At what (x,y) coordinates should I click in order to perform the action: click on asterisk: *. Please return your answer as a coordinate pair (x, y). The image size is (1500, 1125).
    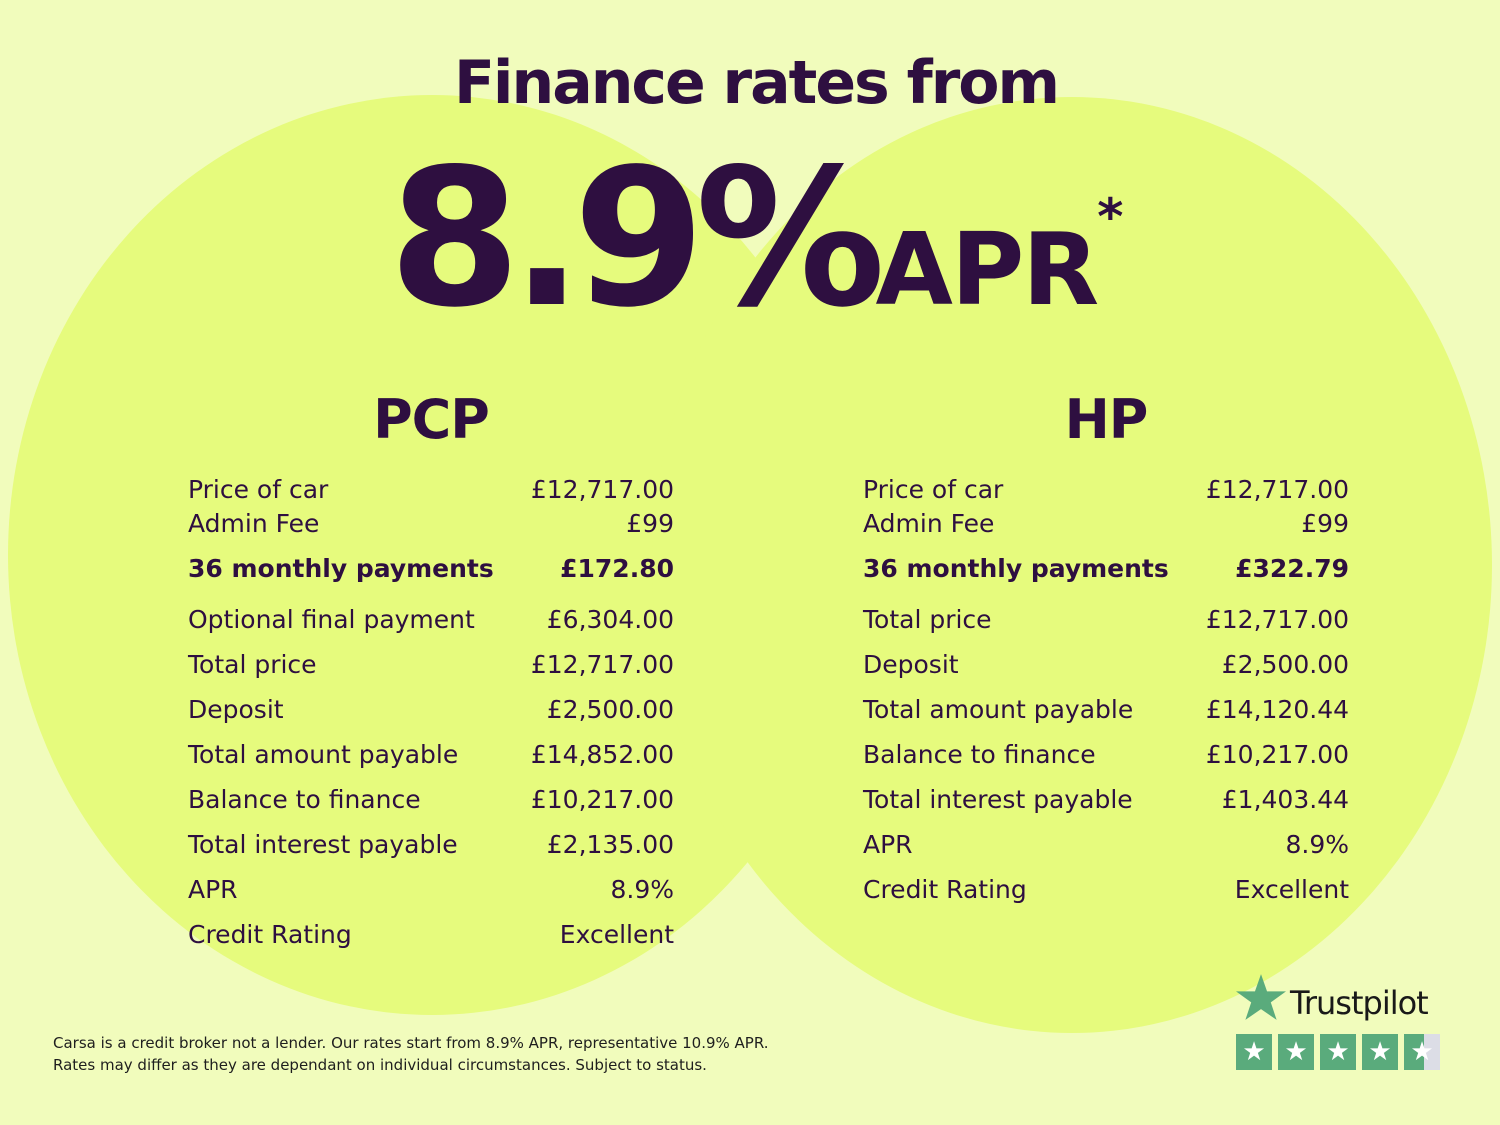
    Looking at the image, I should click on (1110, 217).